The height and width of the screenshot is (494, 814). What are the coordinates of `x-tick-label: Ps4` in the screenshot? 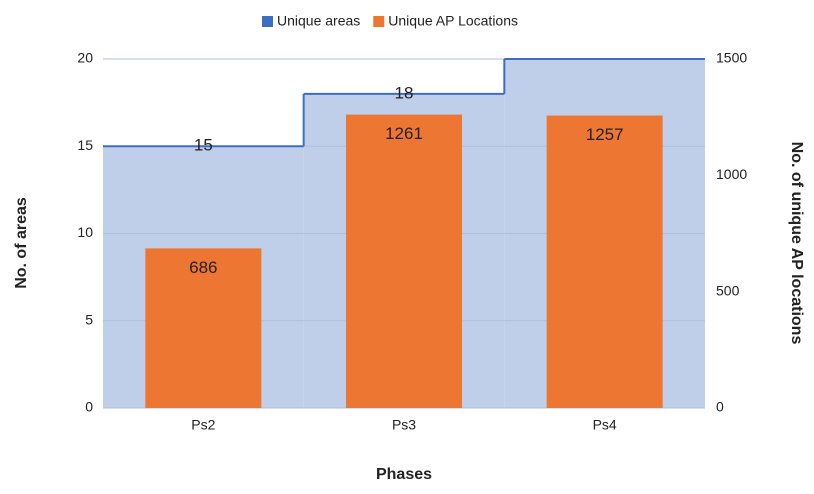 It's located at (605, 425).